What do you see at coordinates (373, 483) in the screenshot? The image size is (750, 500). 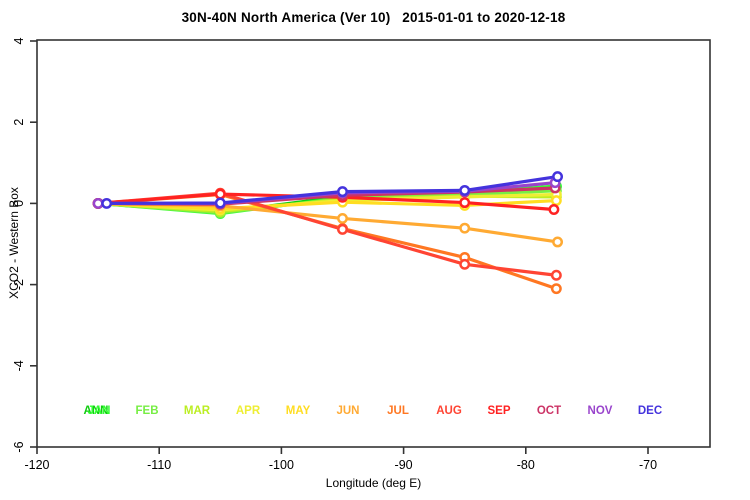 I see `x-axis-label: Longitude (deg E)` at bounding box center [373, 483].